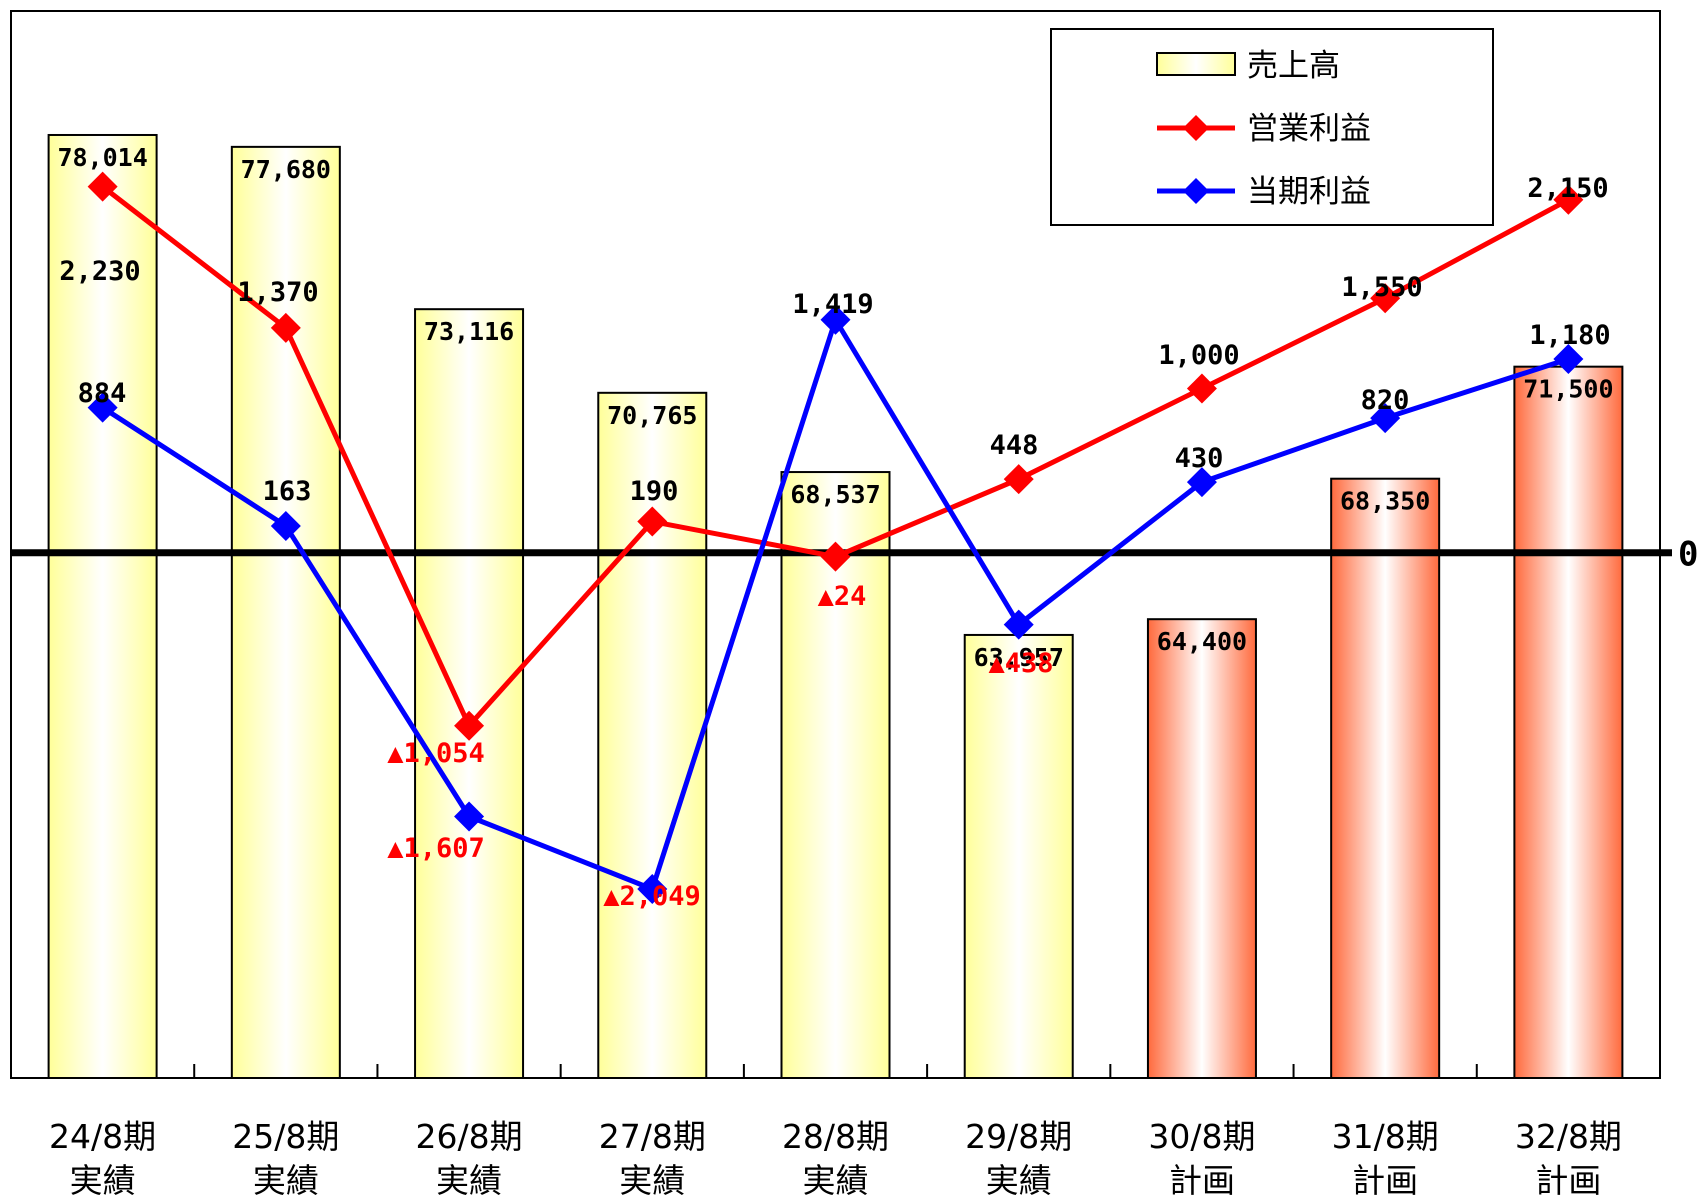  I want to click on sales-value-label: 71,500, so click(1568, 389).